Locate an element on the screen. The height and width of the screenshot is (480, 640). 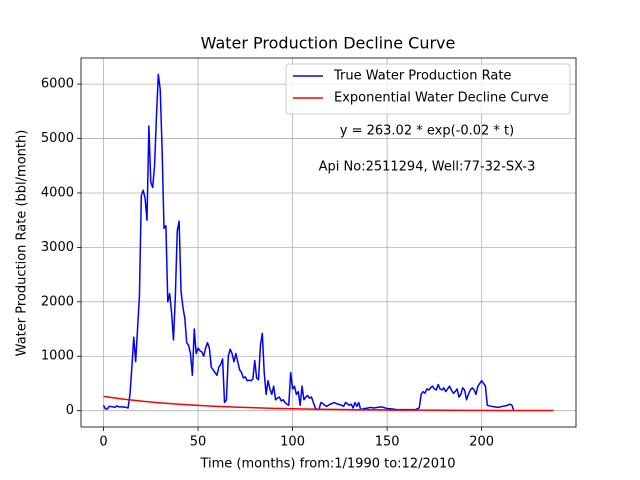
chart-title: Water Production Decline Curve is located at coordinates (328, 43).